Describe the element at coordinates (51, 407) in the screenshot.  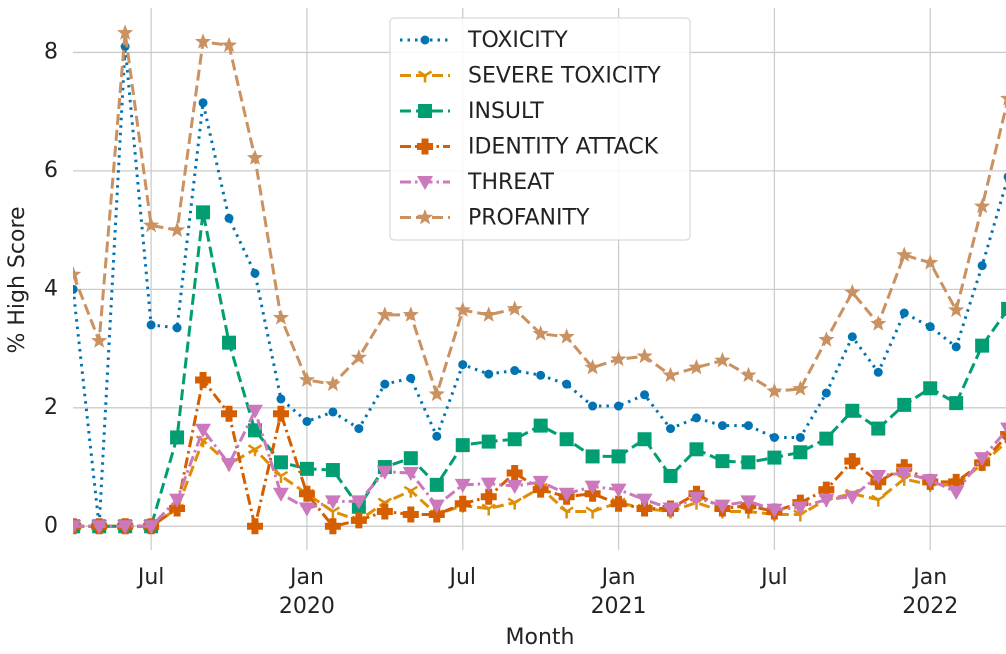
I see `y-tick-label: 2` at that location.